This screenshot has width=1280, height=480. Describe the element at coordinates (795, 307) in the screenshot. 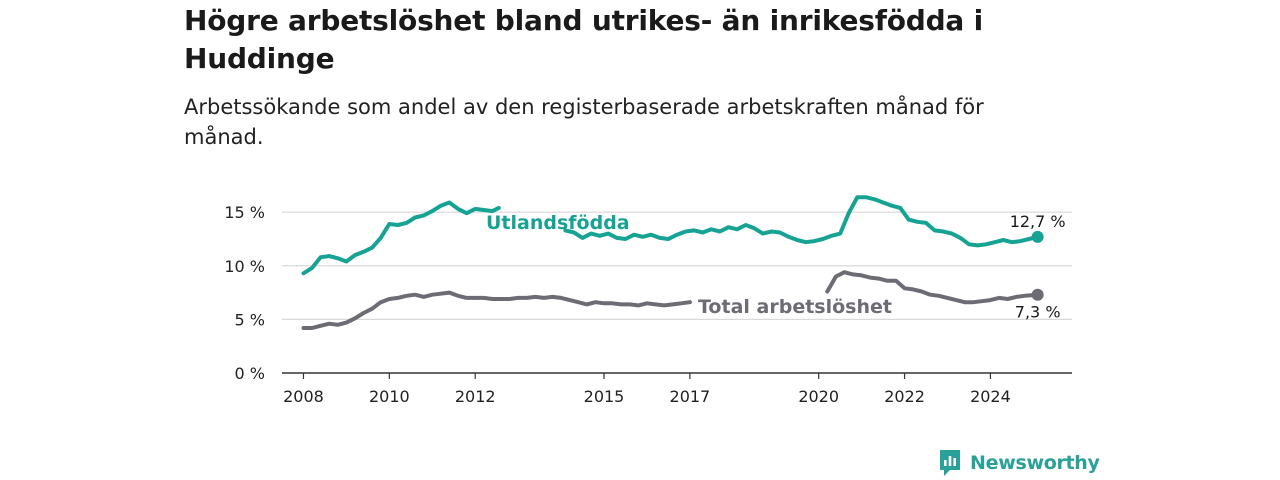

I see `series-label-total: Total arbetslöshet` at that location.